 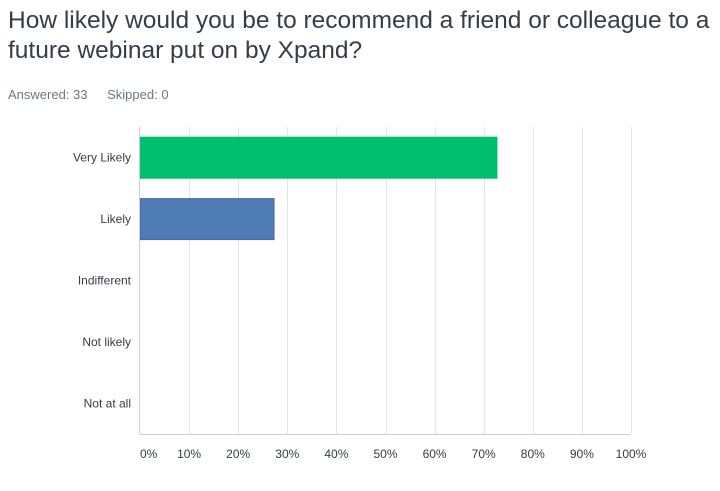 What do you see at coordinates (631, 454) in the screenshot?
I see `x-tick-label: 100%` at bounding box center [631, 454].